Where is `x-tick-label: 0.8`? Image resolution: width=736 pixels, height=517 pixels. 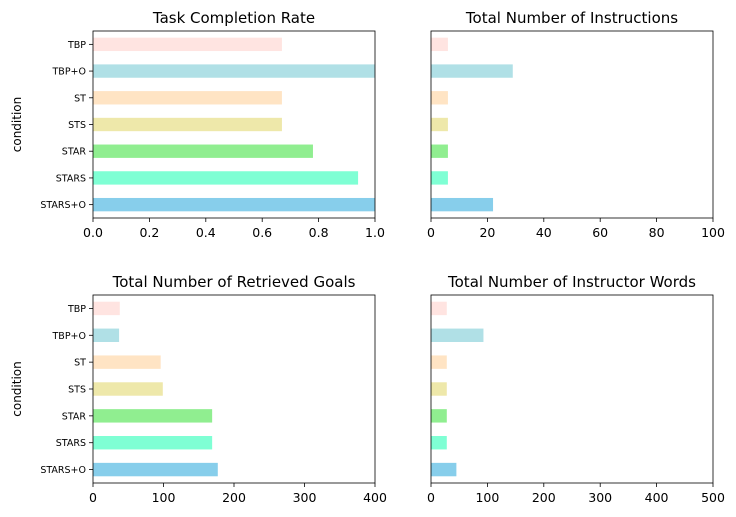 x-tick-label: 0.8 is located at coordinates (319, 232).